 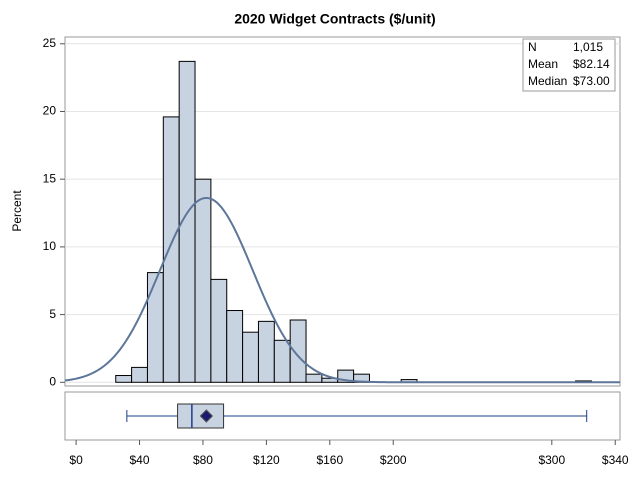 What do you see at coordinates (547, 81) in the screenshot?
I see `inset-label: Median` at bounding box center [547, 81].